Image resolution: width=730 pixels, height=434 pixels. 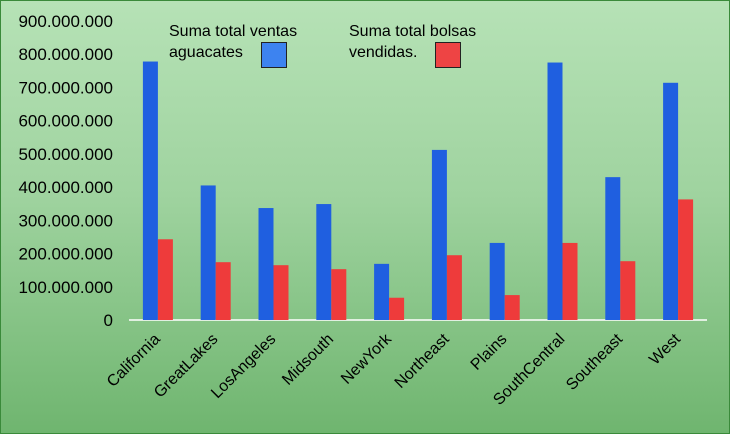 I want to click on y-tick-label: 600.000.000, so click(x=65, y=121).